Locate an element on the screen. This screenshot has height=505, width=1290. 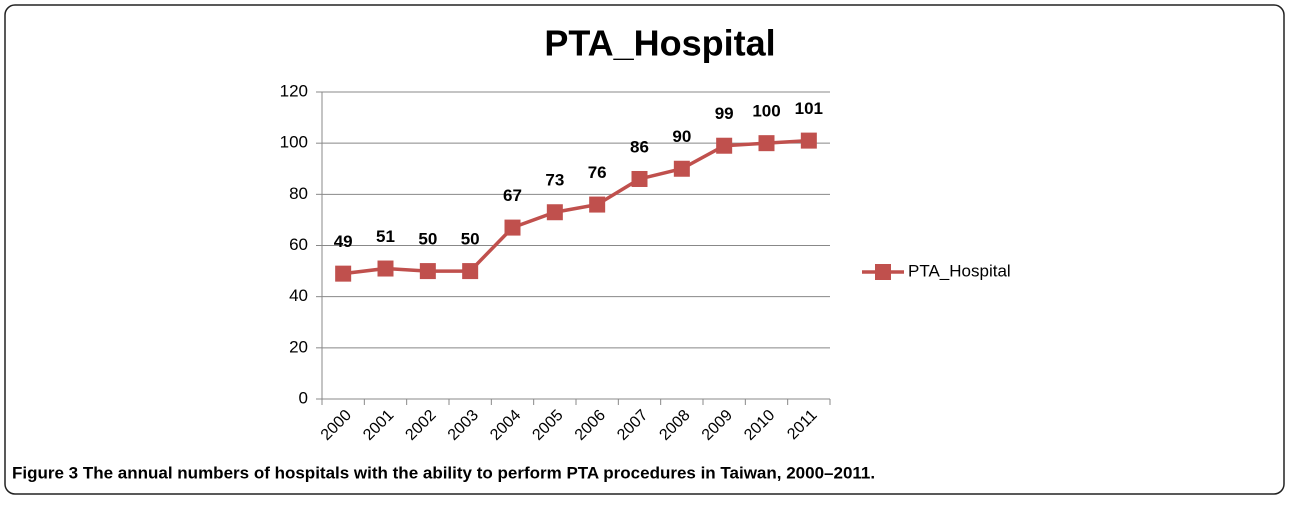
y-tick-label: 120 is located at coordinates (294, 90).